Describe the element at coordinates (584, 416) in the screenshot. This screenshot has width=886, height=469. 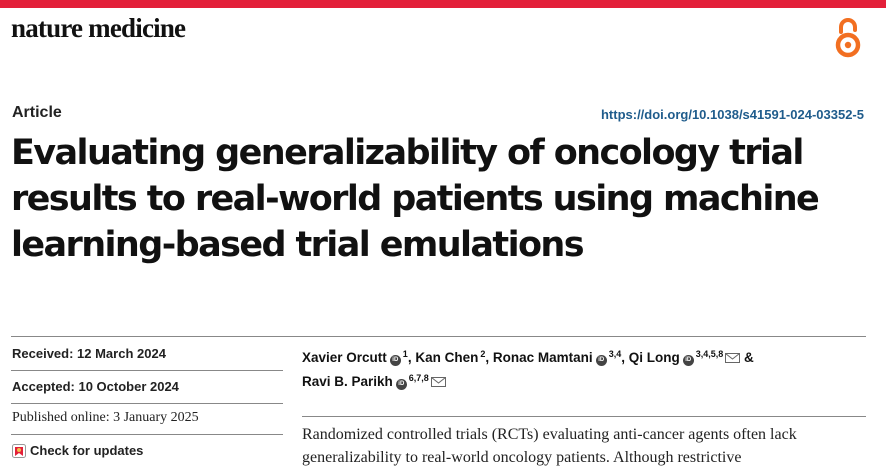
I see `divider-abstract` at that location.